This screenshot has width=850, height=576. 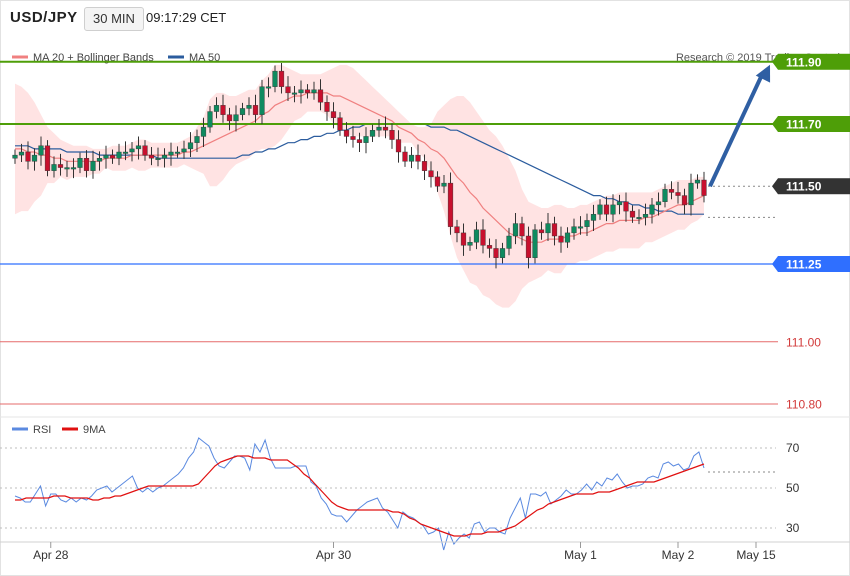 I want to click on forecast-arrow, so click(x=739, y=126).